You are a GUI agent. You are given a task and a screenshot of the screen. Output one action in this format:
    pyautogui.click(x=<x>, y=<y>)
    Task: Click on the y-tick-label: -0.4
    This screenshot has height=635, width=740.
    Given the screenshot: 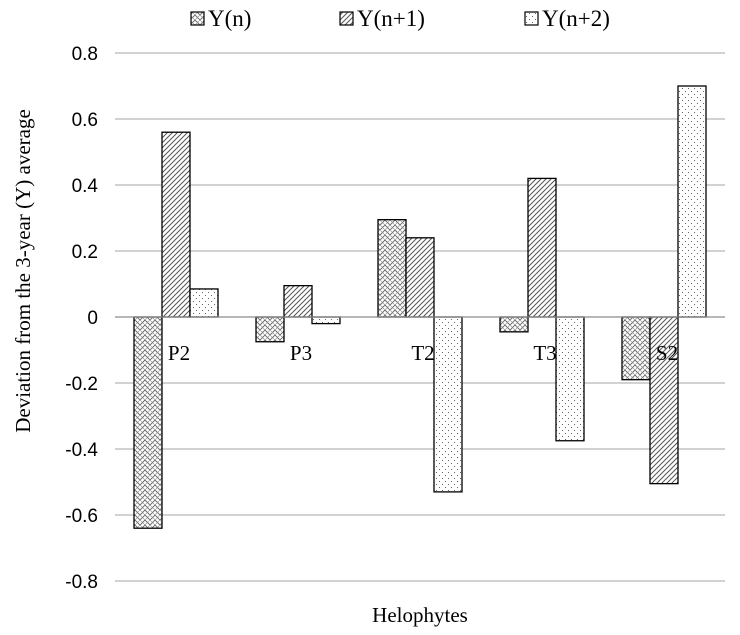 What is the action you would take?
    pyautogui.click(x=81, y=450)
    